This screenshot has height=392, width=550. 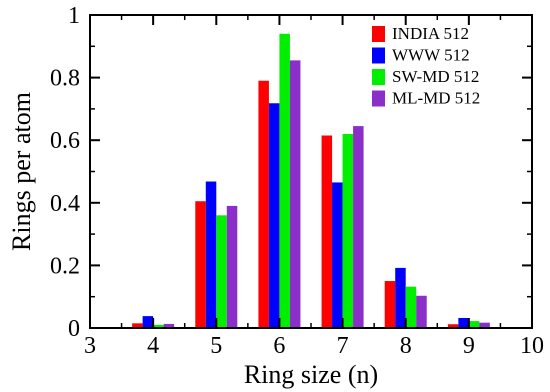 I want to click on legend-label: INDIA 512, so click(x=430, y=33).